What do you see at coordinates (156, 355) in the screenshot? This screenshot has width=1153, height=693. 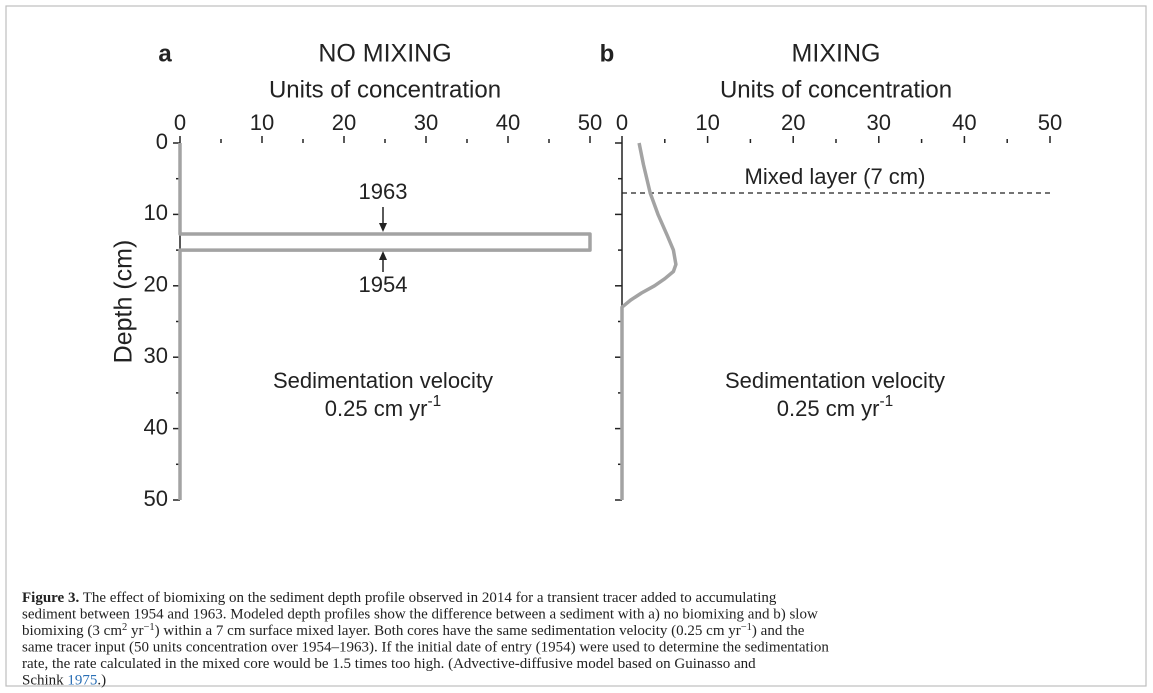 I see `y-tick-label: 30` at bounding box center [156, 355].